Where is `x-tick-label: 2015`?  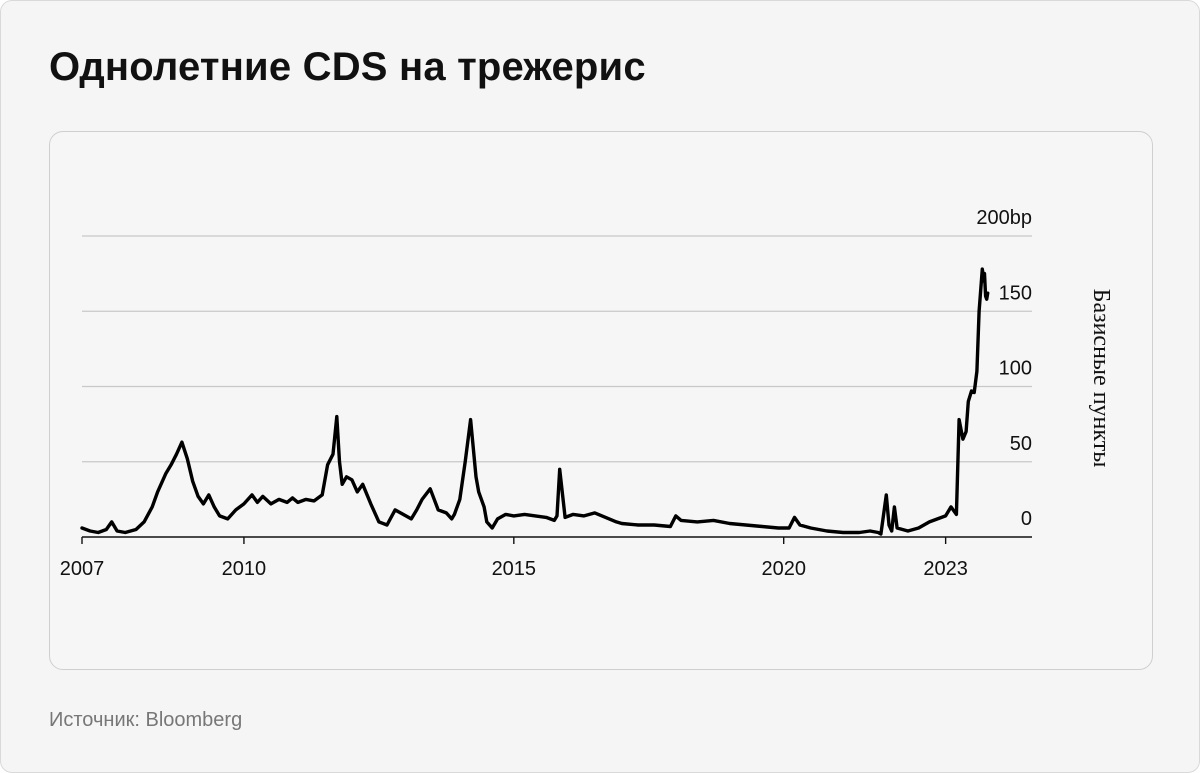
x-tick-label: 2015 is located at coordinates (514, 569).